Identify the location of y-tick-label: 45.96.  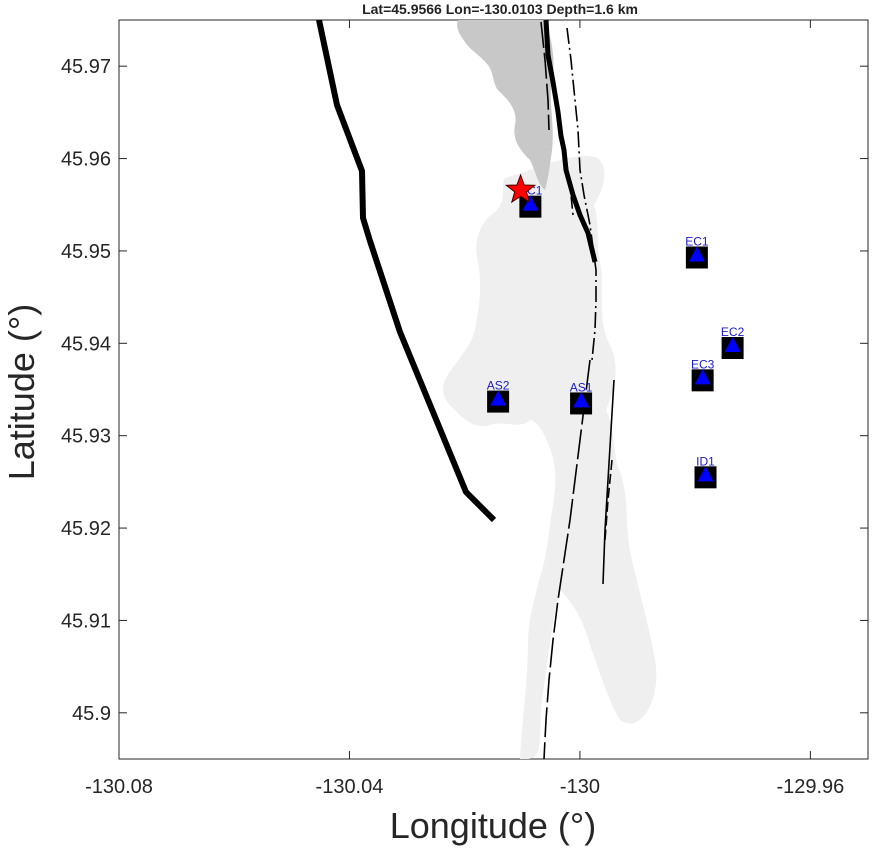
(86, 160).